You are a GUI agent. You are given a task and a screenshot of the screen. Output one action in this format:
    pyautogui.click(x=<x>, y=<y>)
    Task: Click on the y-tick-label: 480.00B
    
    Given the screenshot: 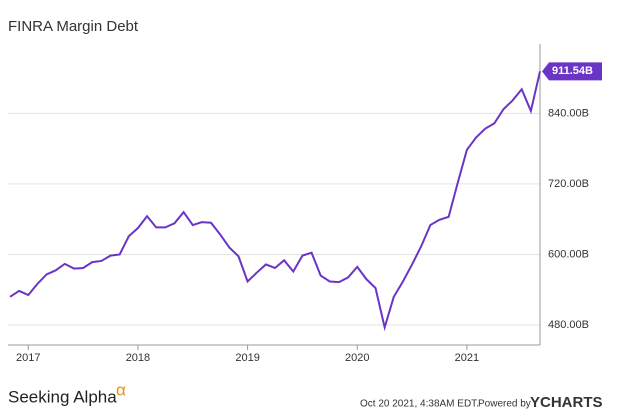 What is the action you would take?
    pyautogui.click(x=568, y=325)
    